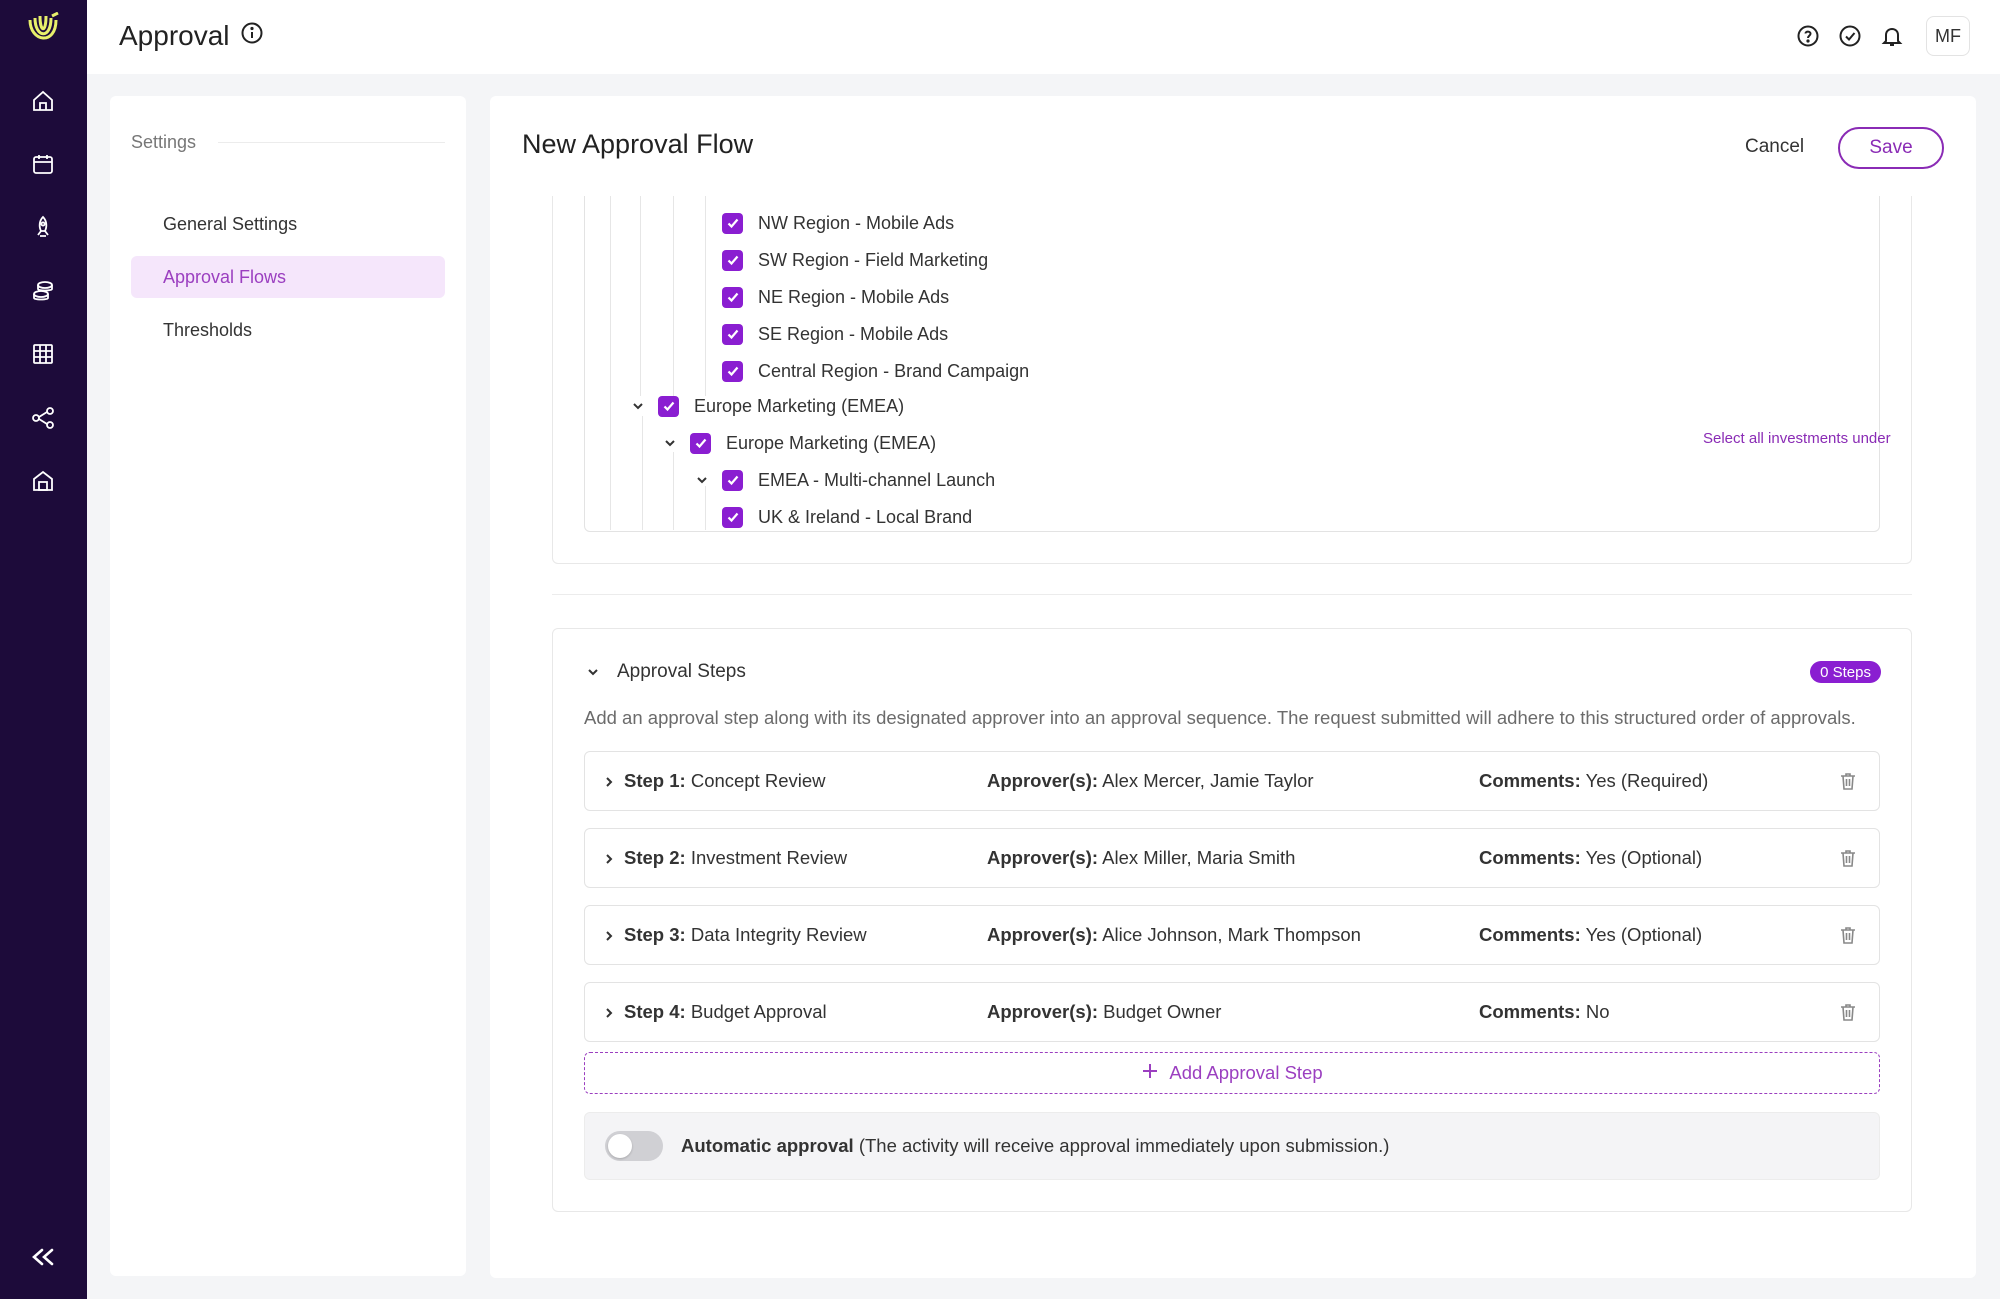 The height and width of the screenshot is (1299, 2000). Describe the element at coordinates (164, 142) in the screenshot. I see `settings-heading: Settings` at that location.